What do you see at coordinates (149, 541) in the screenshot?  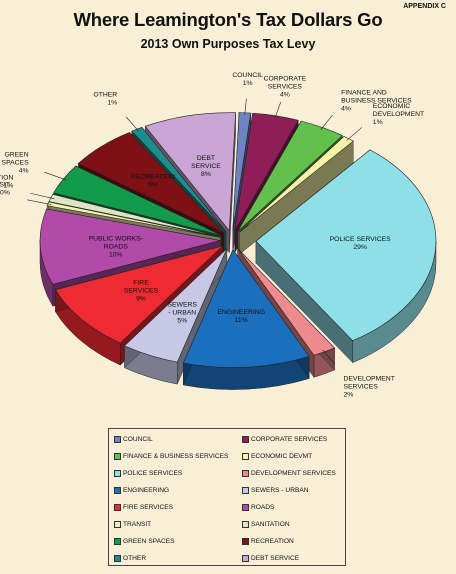 I see `legend-label: GREEN SPACES` at bounding box center [149, 541].